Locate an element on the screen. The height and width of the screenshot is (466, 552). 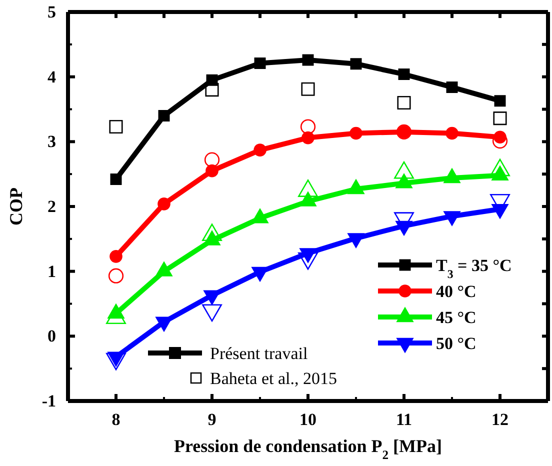
x-tick-label: 11 is located at coordinates (404, 420).